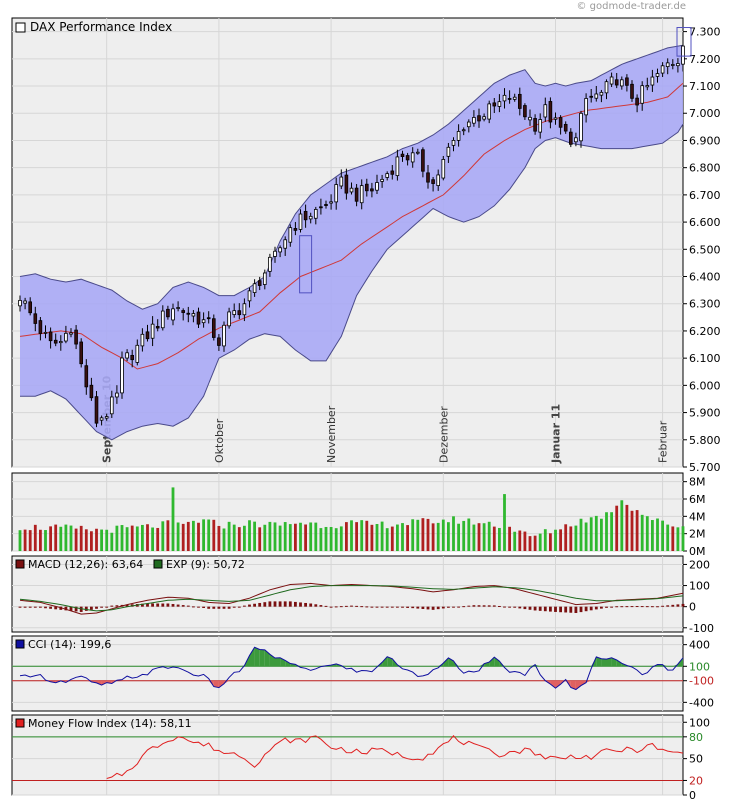  Describe the element at coordinates (20, 564) in the screenshot. I see `macd-legend-swatch` at that location.